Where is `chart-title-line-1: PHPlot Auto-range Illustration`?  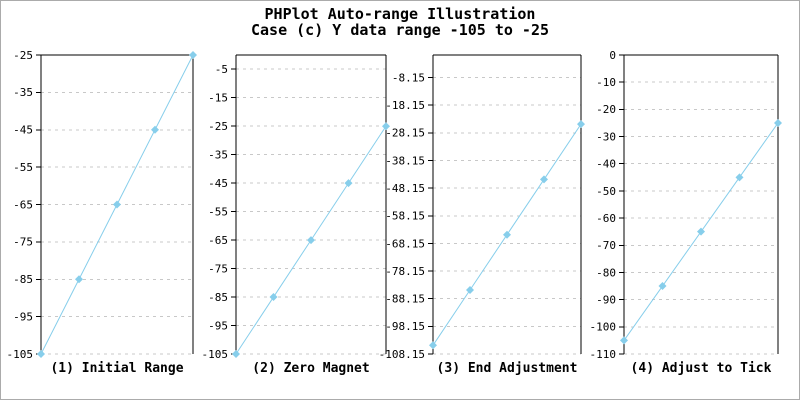 chart-title-line-1: PHPlot Auto-range Illustration is located at coordinates (400, 14).